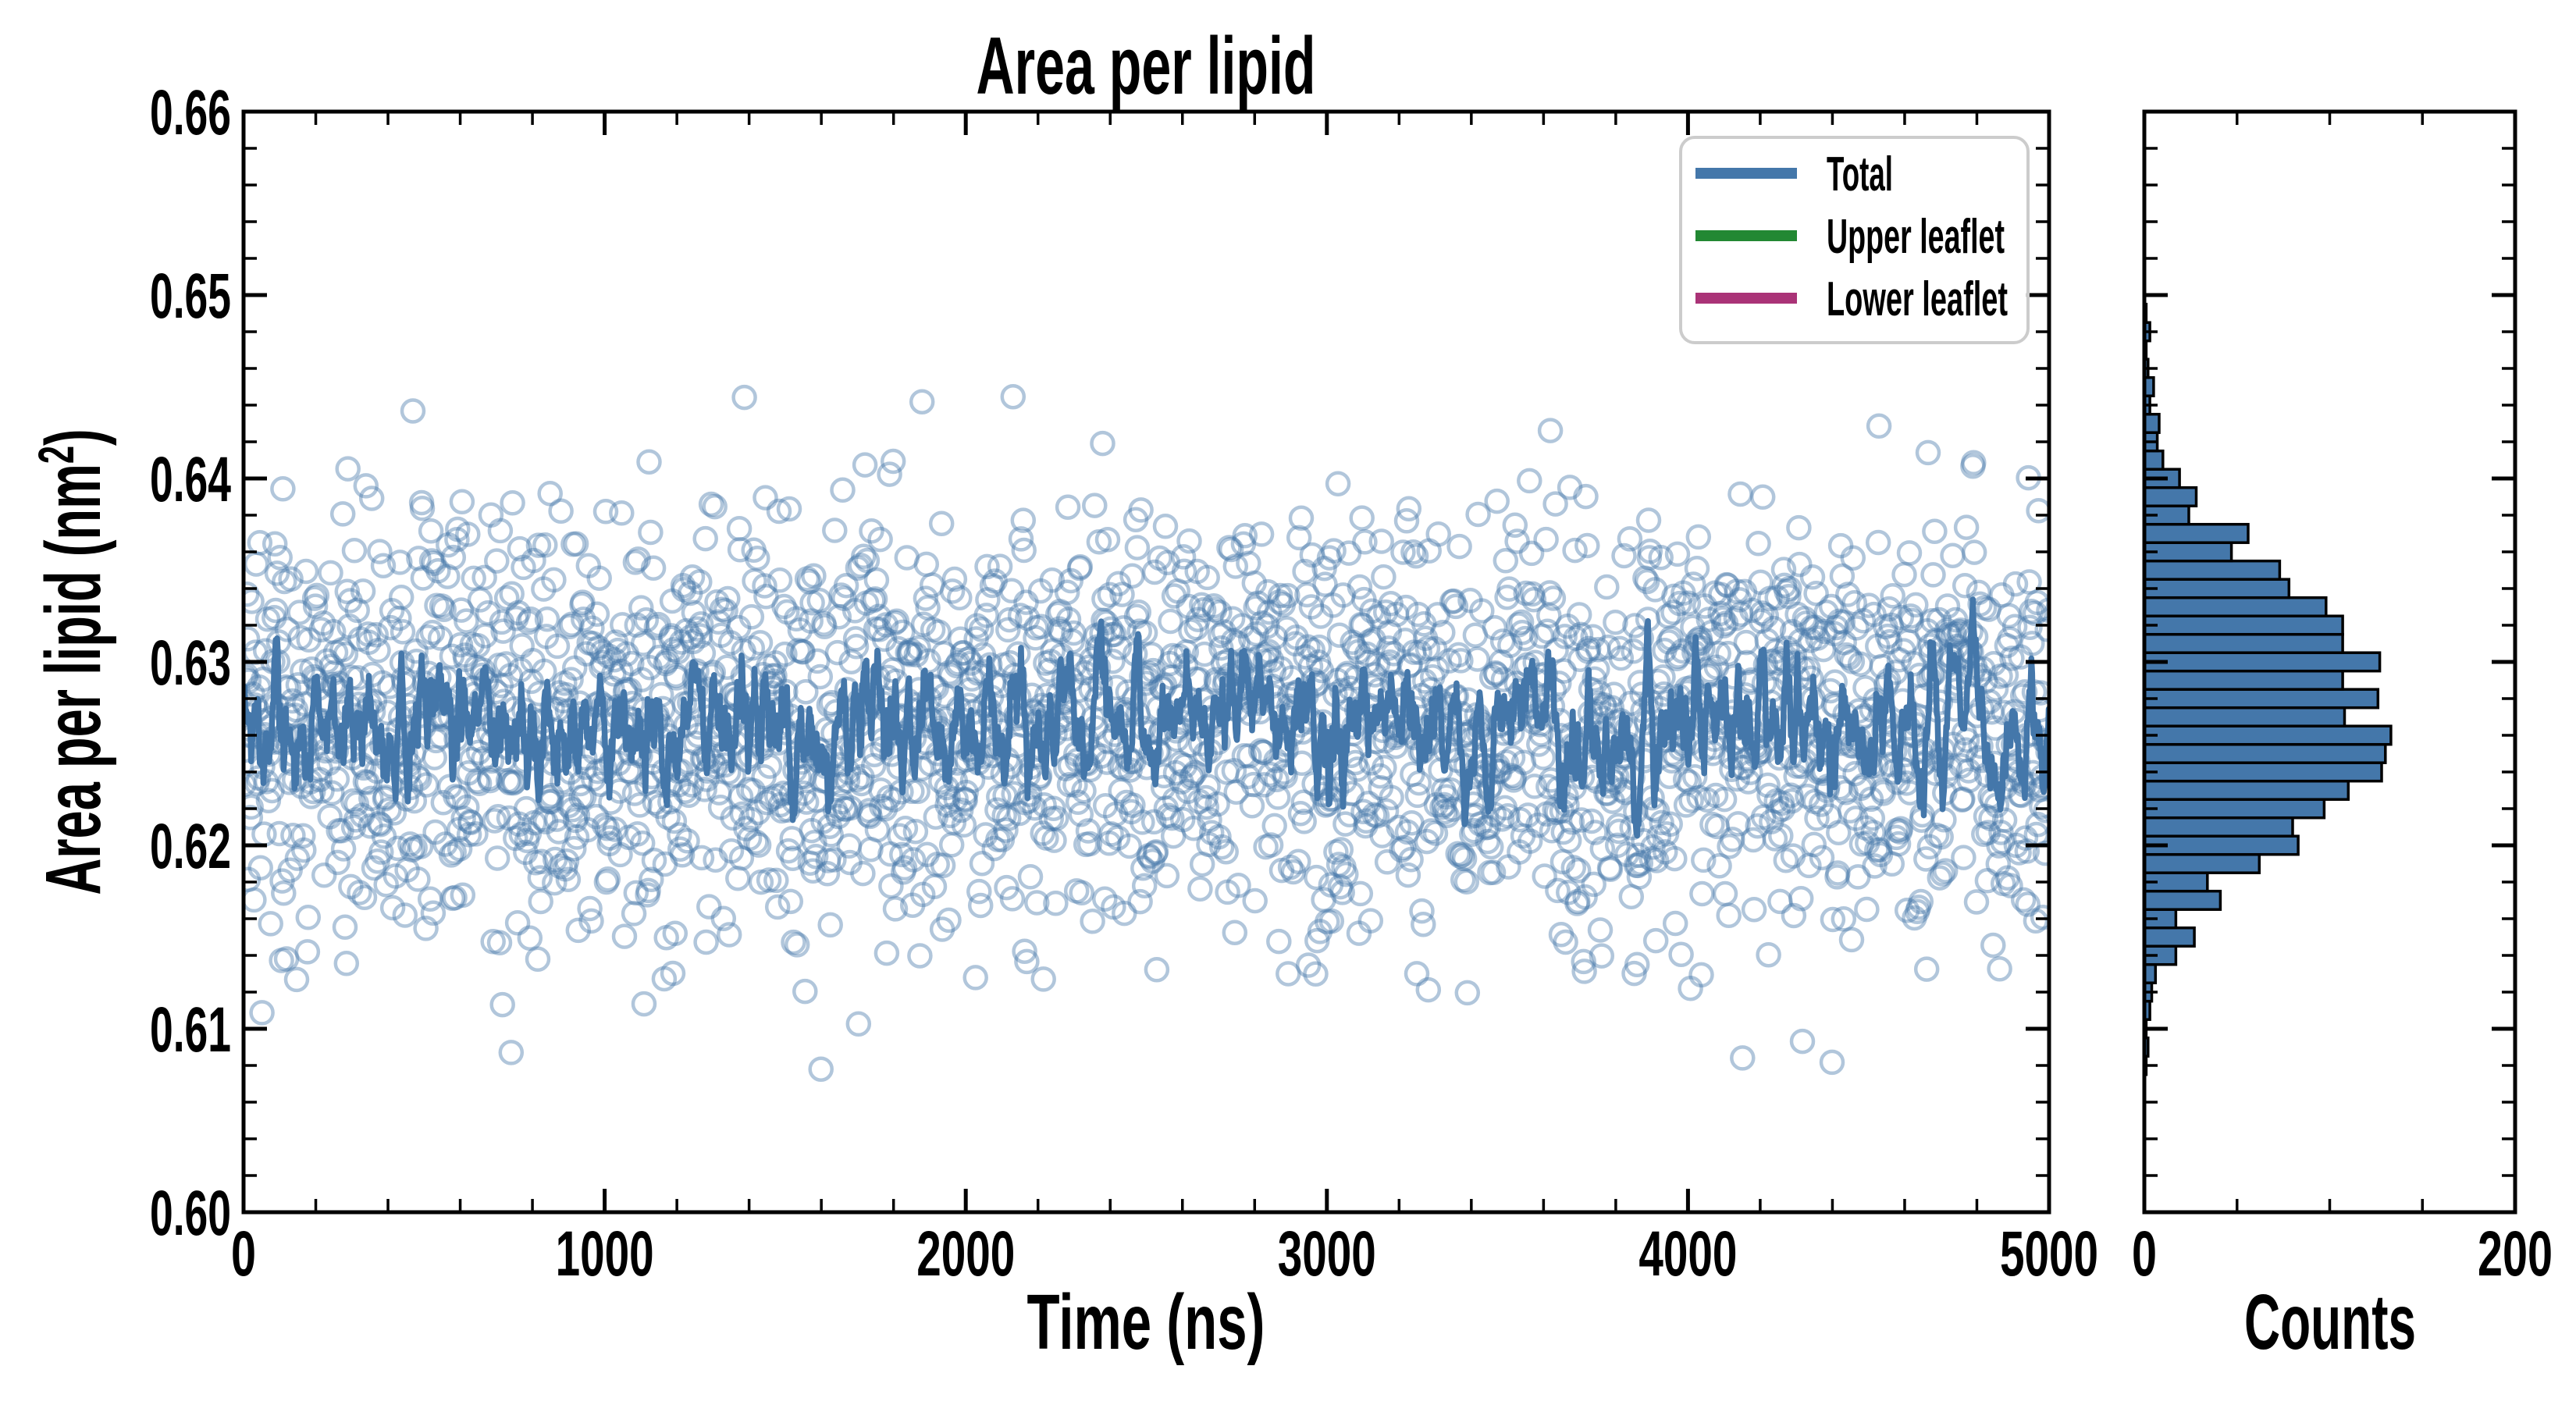  I want to click on legend-frame, so click(1855, 240).